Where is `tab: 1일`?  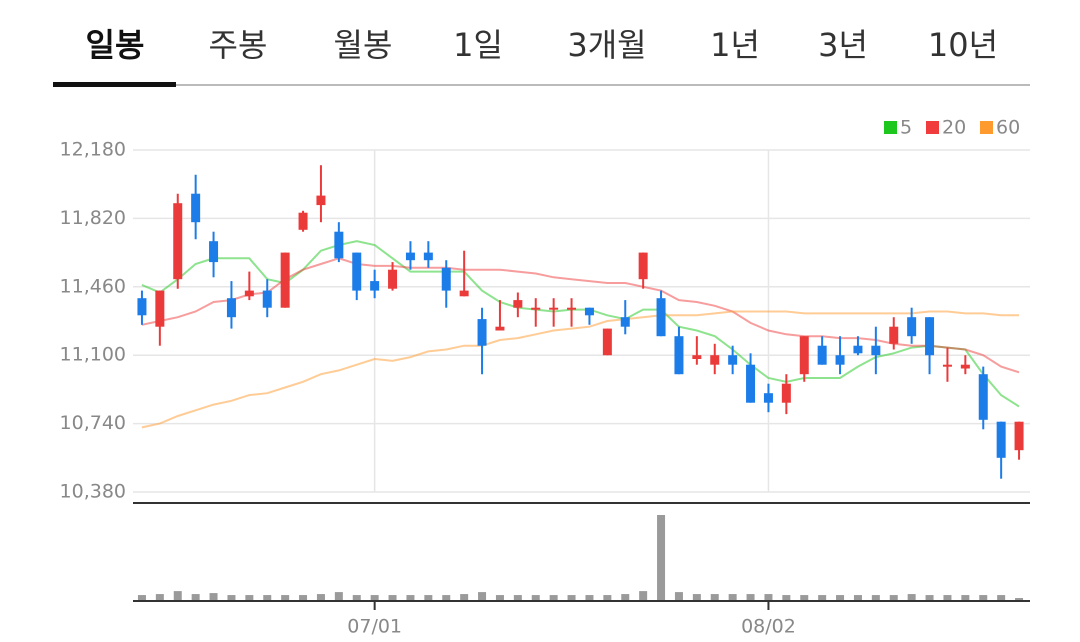 tab: 1일 is located at coordinates (478, 45).